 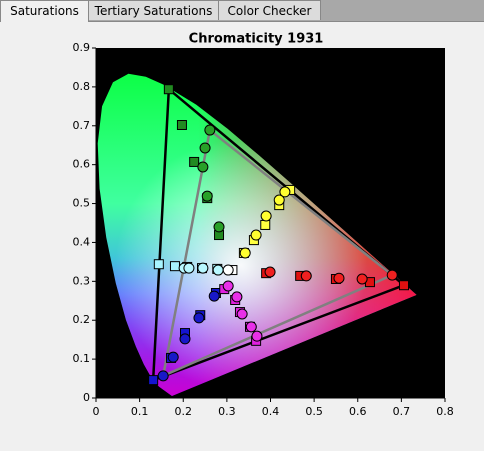 I want to click on y-tick-label: 0.8, so click(x=82, y=86).